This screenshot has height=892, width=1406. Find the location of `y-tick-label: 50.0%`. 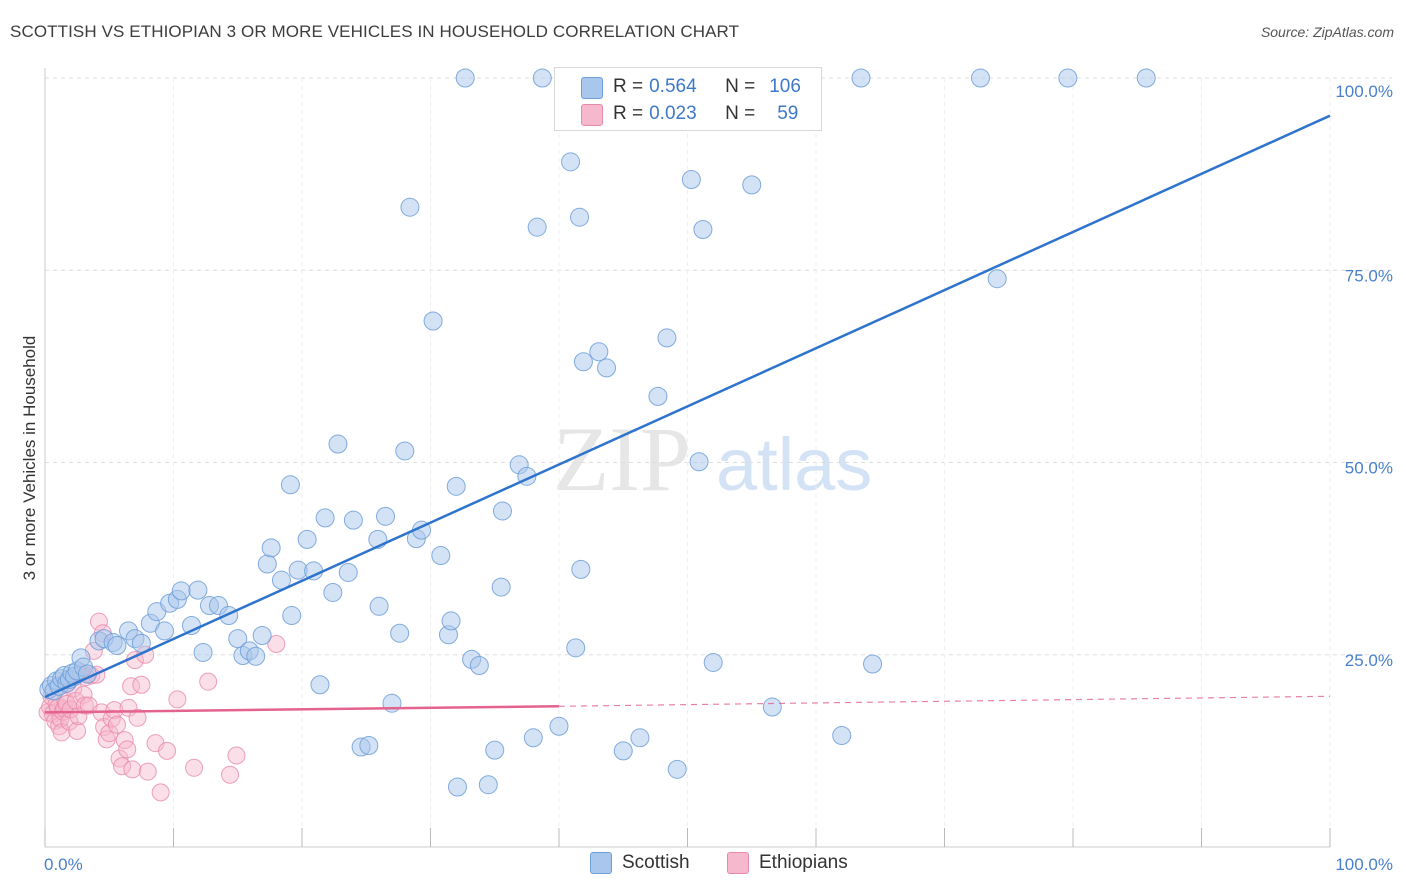

y-tick-label: 50.0% is located at coordinates (1369, 468).